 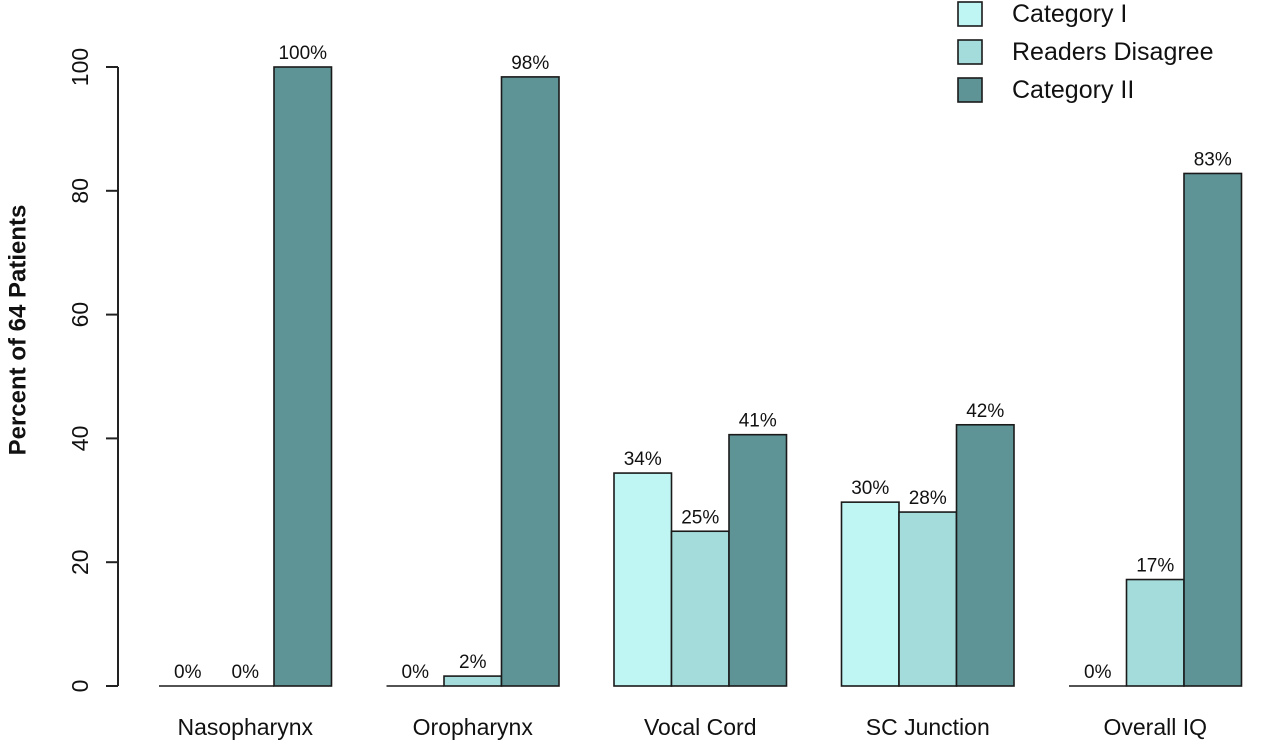 I want to click on x-category-label: Nasopharynx, so click(x=245, y=727).